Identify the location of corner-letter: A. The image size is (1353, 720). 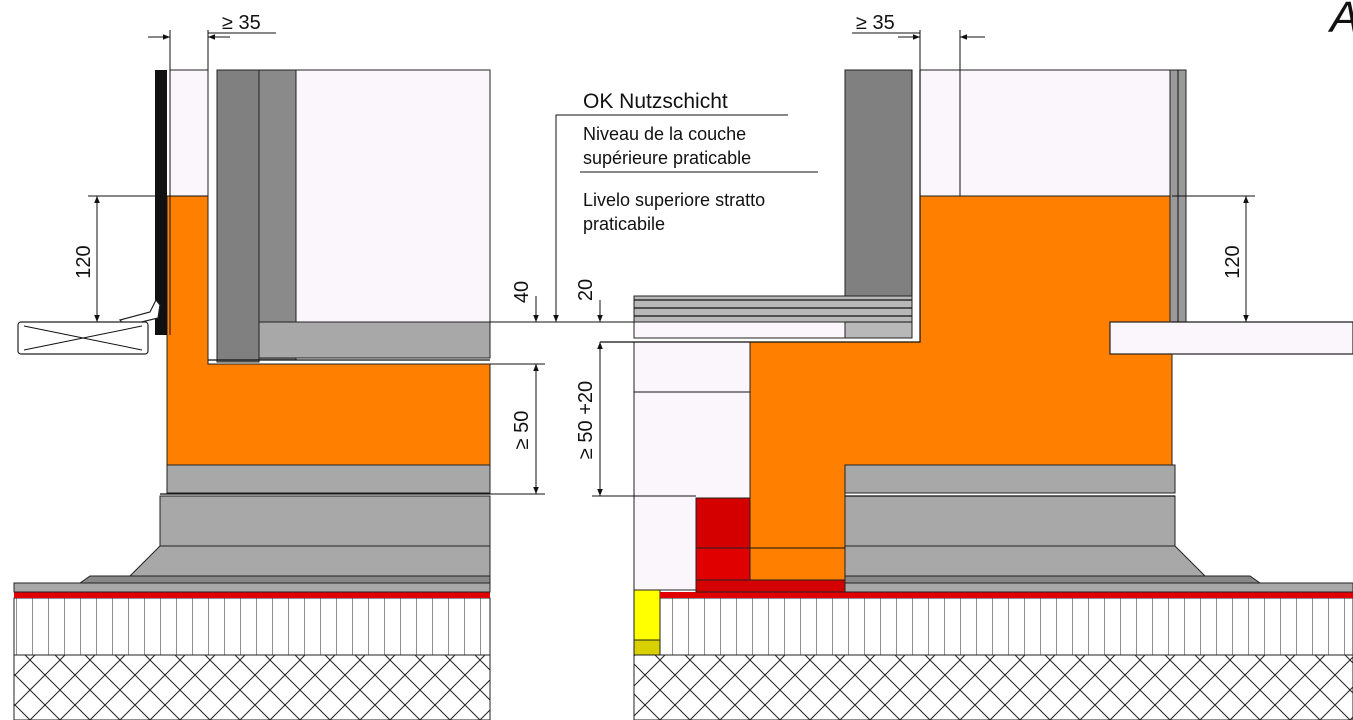
(1340, 21).